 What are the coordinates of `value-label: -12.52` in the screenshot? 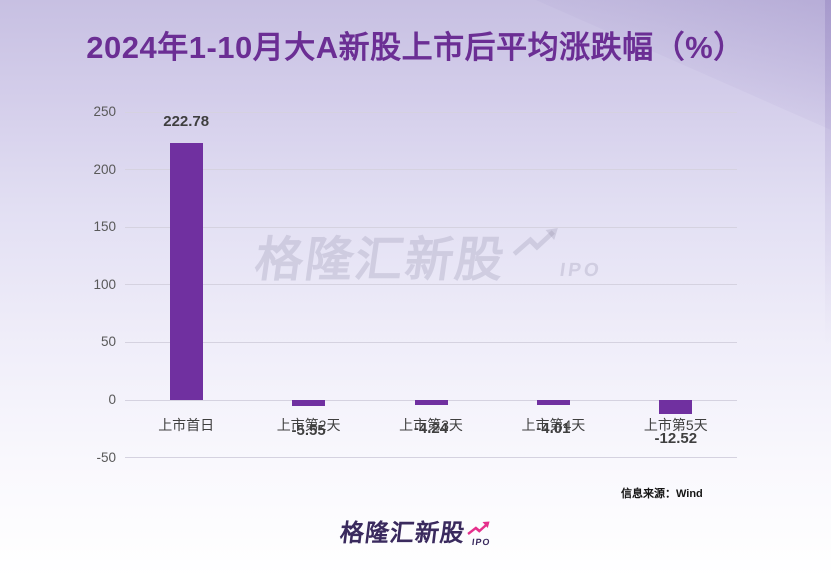 It's located at (676, 438).